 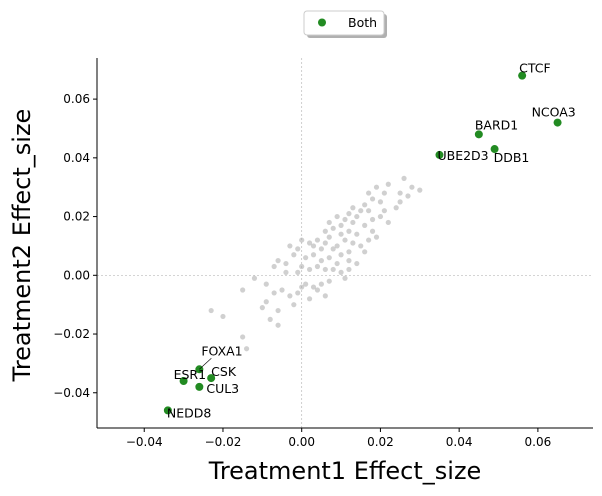 I want to click on highlight-point-ddb1, so click(x=494, y=149).